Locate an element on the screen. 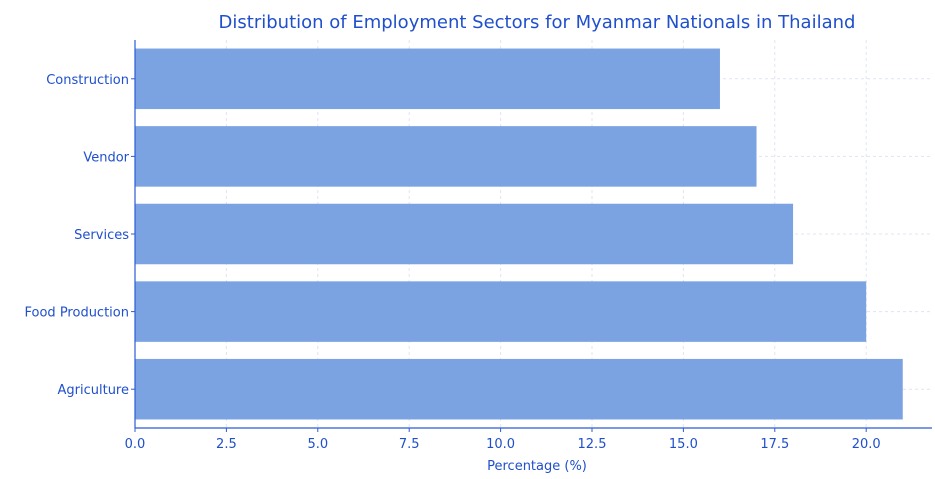  x-tick-label: 15.0 is located at coordinates (683, 444).